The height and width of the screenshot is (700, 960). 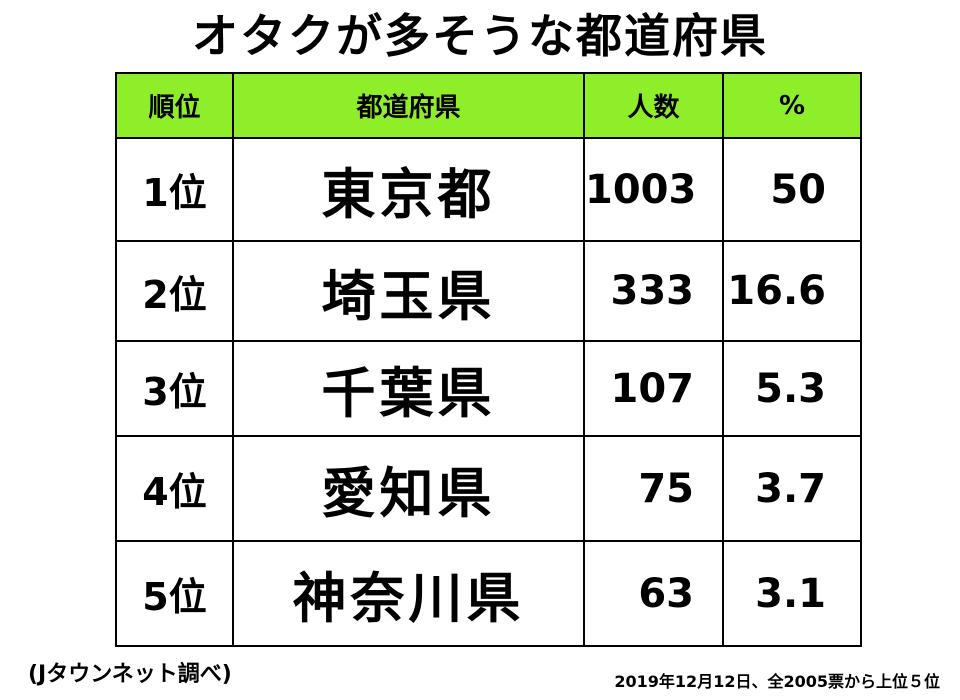 What do you see at coordinates (408, 593) in the screenshot?
I see `prefecture-cell: 神奈川県` at bounding box center [408, 593].